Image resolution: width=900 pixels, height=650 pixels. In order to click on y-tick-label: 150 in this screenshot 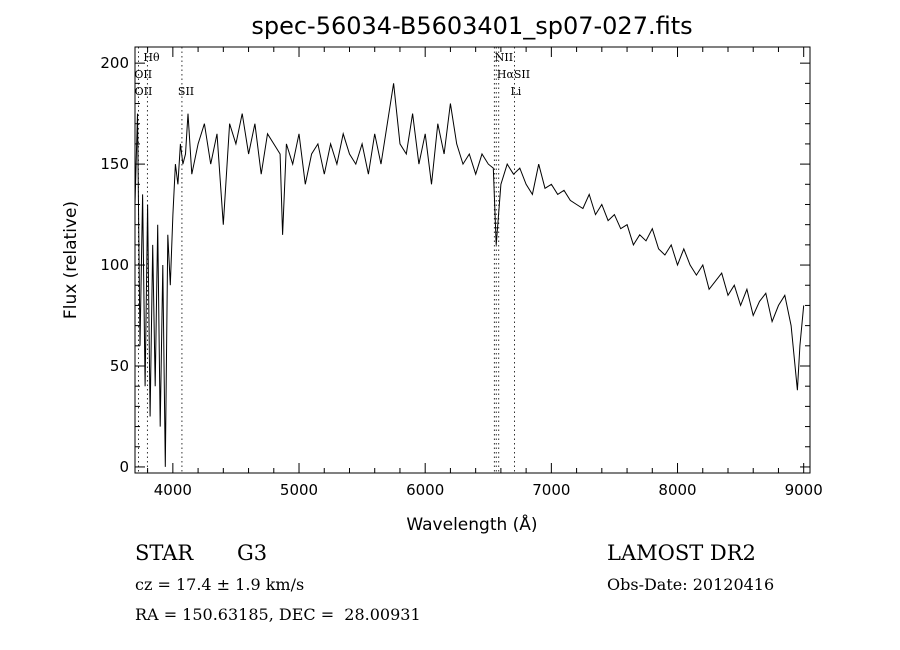, I will do `click(114, 164)`.